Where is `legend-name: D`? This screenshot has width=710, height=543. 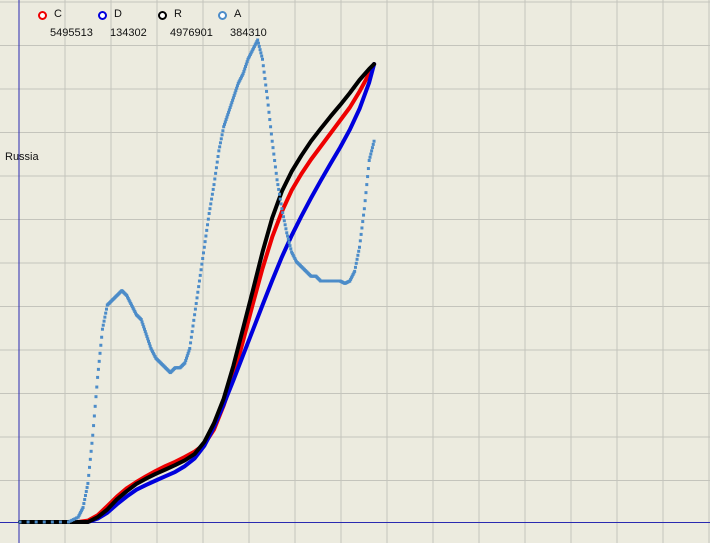
legend-name: D is located at coordinates (118, 14).